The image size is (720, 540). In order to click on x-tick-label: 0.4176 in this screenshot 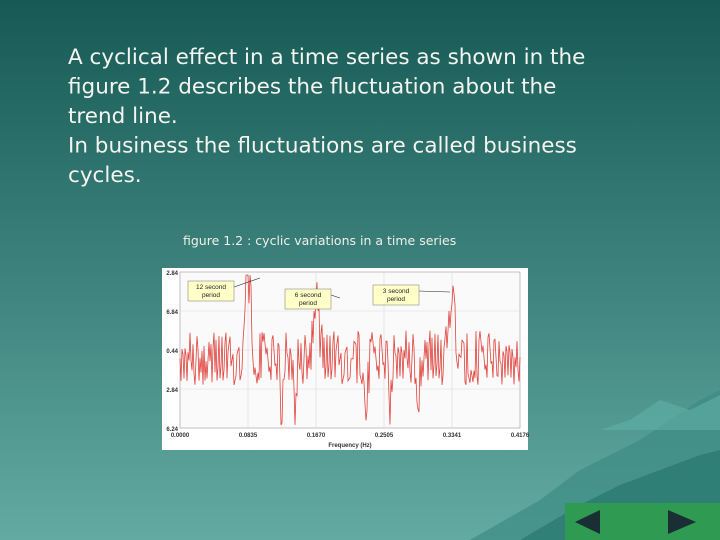, I will do `click(520, 436)`.